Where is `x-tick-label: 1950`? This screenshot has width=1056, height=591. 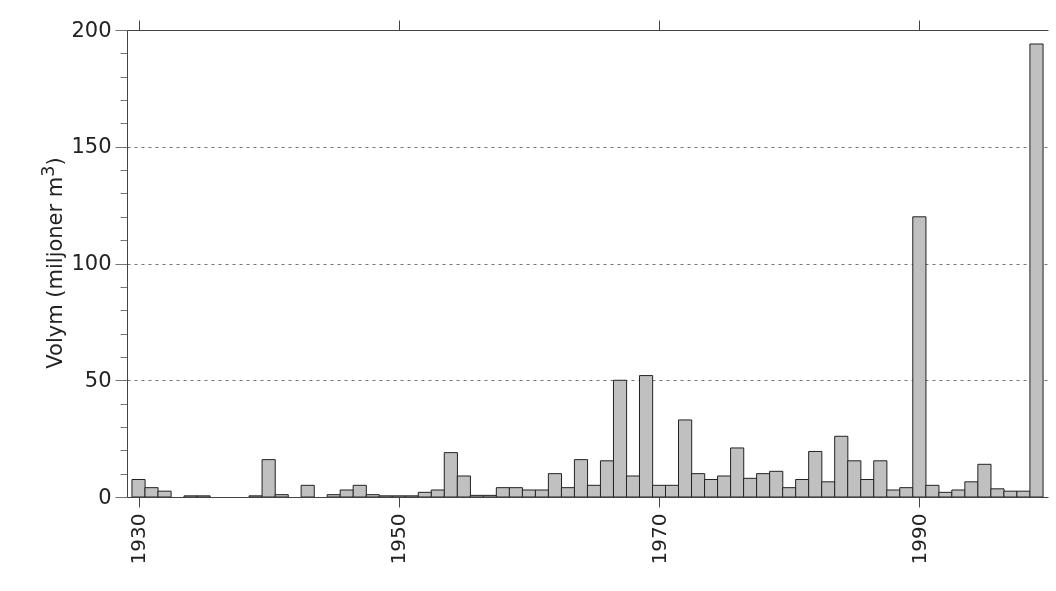
x-tick-label: 1950 is located at coordinates (398, 539).